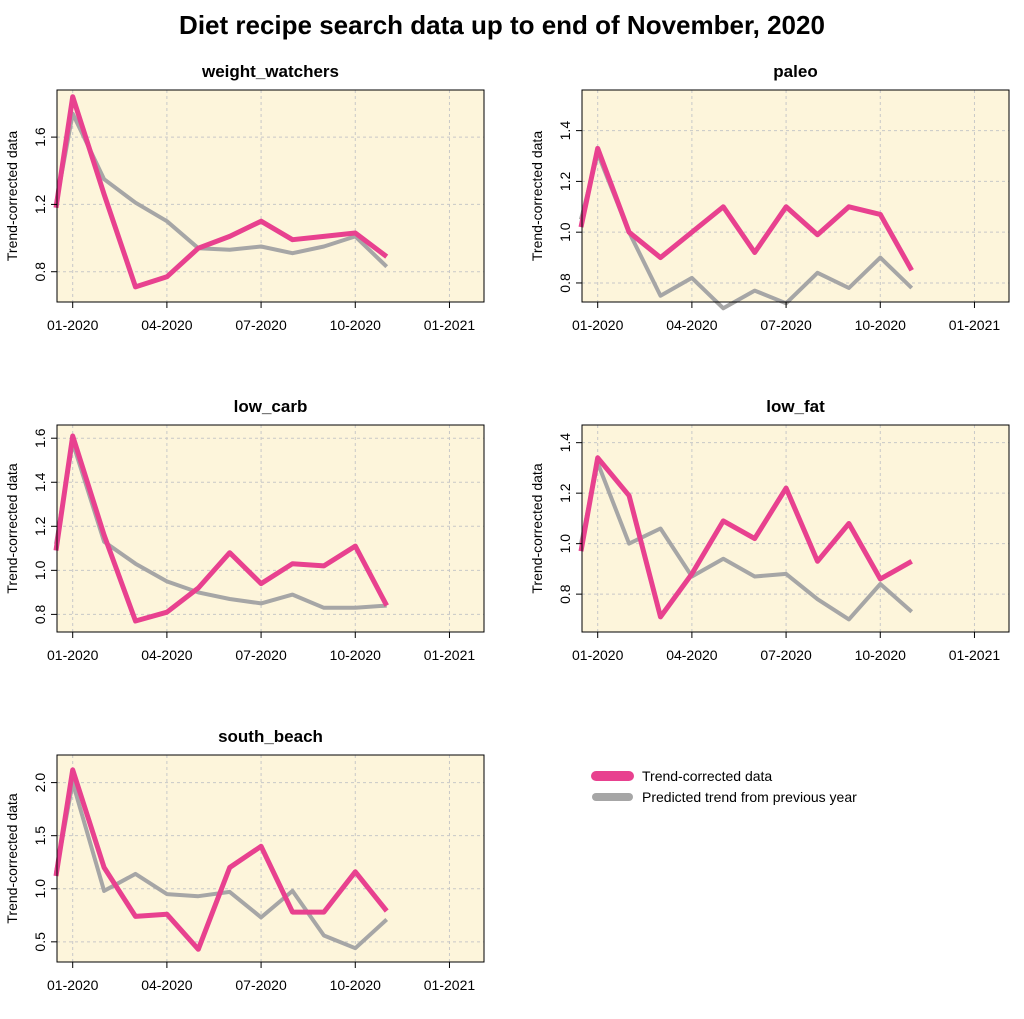 The height and width of the screenshot is (1019, 1024). Describe the element at coordinates (749, 797) in the screenshot. I see `legend-label: Predicted trend from previous year` at that location.